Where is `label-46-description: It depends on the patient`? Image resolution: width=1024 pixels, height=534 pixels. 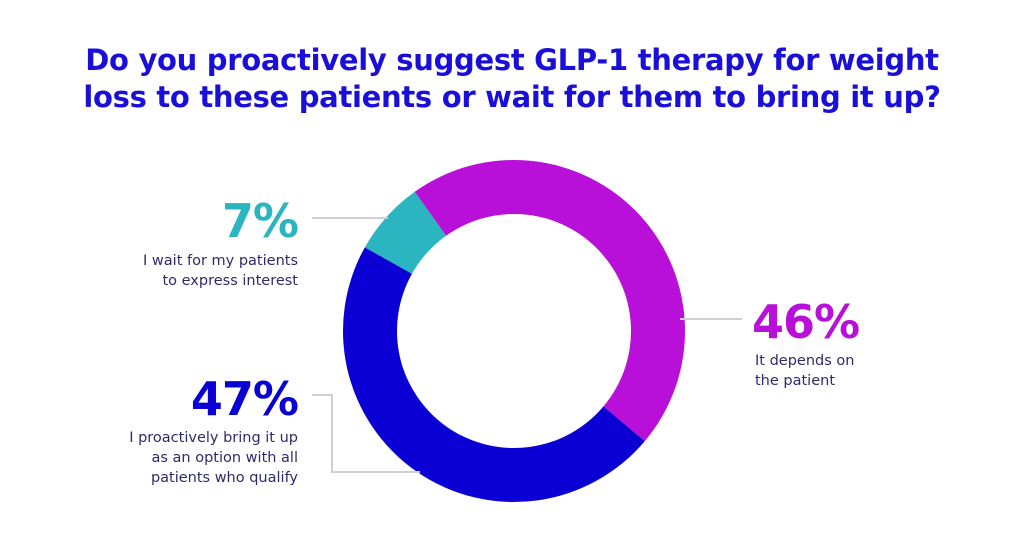 label-46-description: It depends on the patient is located at coordinates (804, 371).